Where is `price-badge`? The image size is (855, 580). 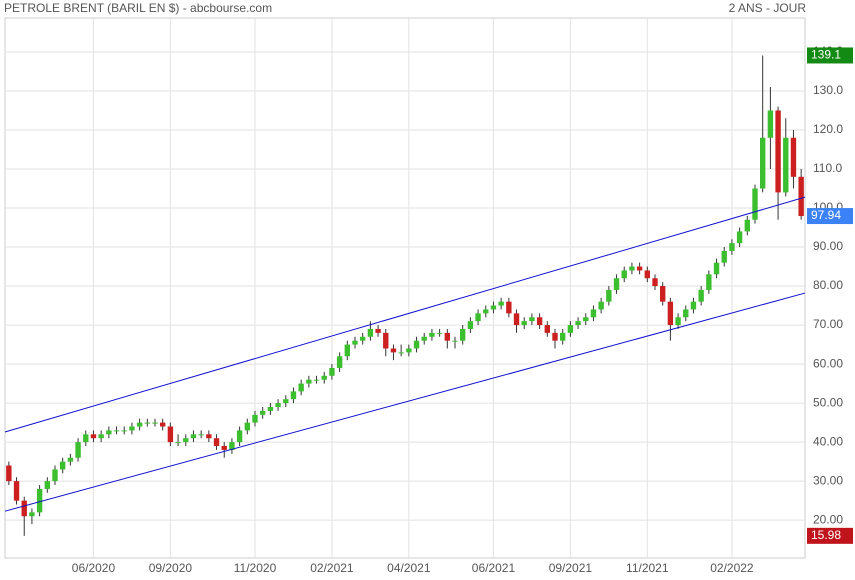 price-badge is located at coordinates (830, 55).